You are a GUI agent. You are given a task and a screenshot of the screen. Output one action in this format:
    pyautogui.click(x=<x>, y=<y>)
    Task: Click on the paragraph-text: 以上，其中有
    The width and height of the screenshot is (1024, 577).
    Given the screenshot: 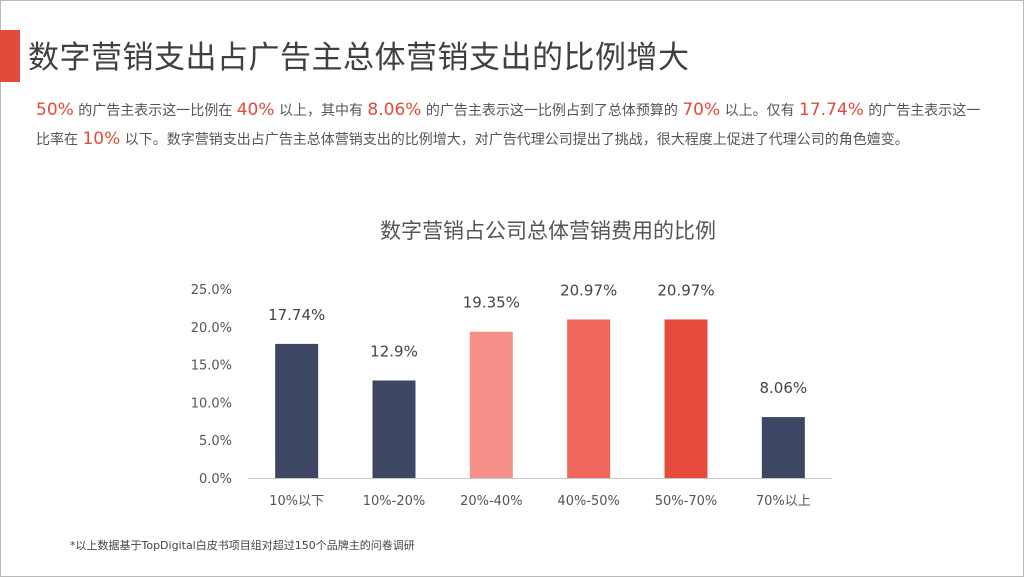 What is the action you would take?
    pyautogui.click(x=321, y=111)
    